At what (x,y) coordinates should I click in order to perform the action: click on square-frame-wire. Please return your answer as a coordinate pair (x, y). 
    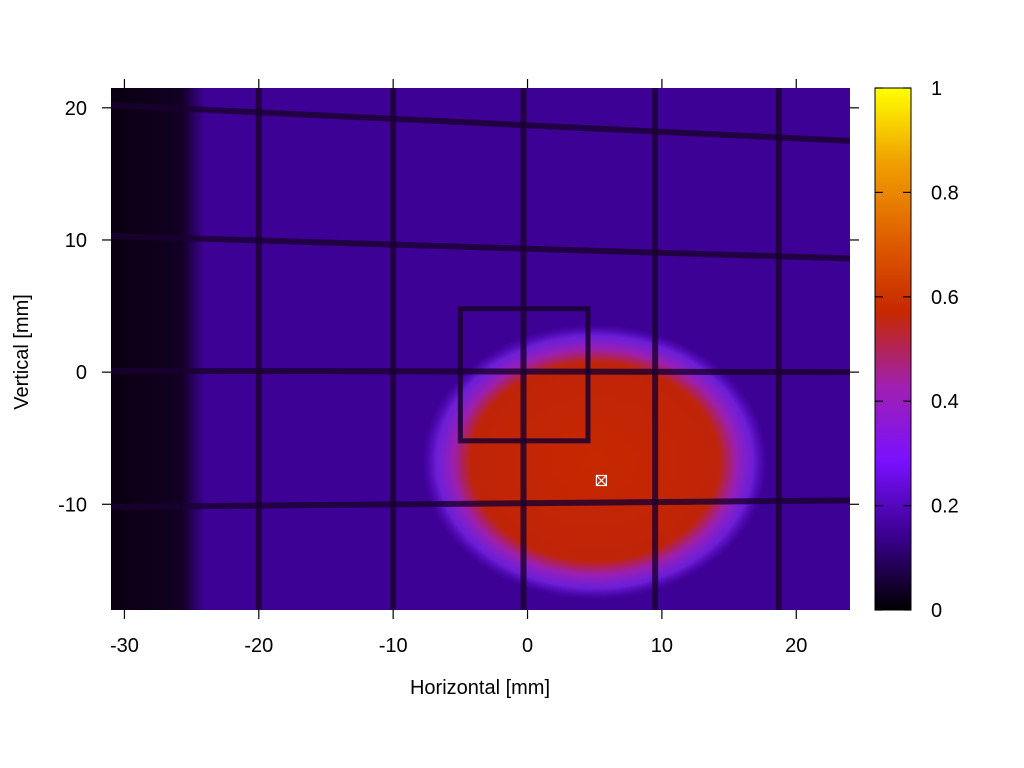
    Looking at the image, I should click on (524, 375).